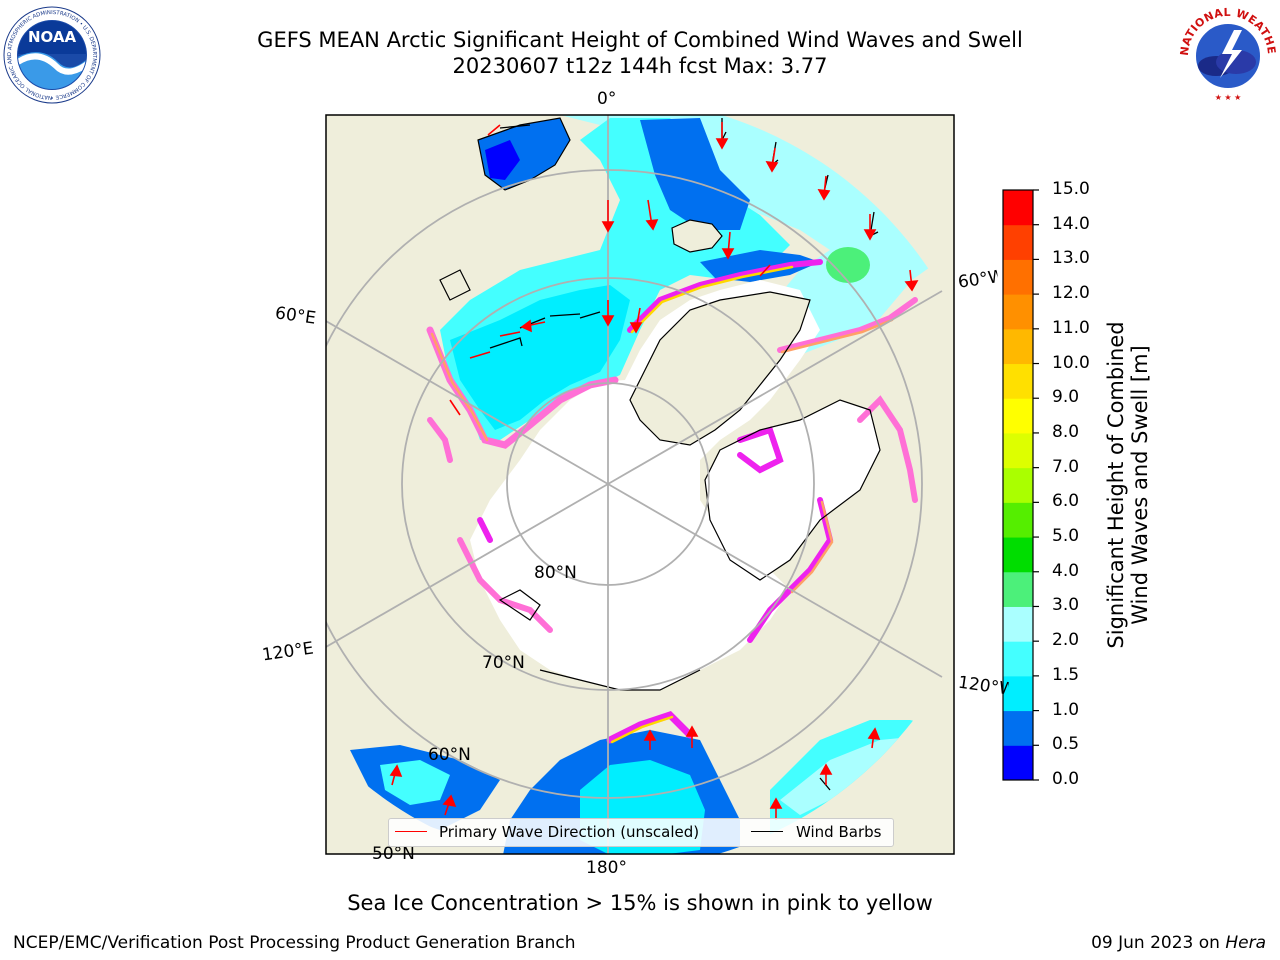 This screenshot has height=960, width=1280. What do you see at coordinates (1071, 189) in the screenshot?
I see `colorbar-tick-label: 15.0` at bounding box center [1071, 189].